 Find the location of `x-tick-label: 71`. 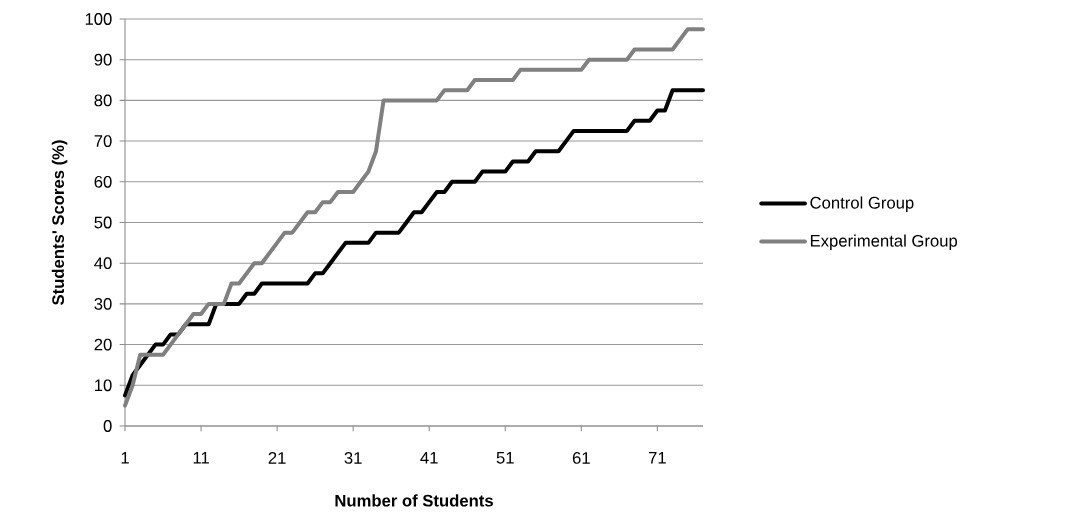

x-tick-label: 71 is located at coordinates (657, 458).